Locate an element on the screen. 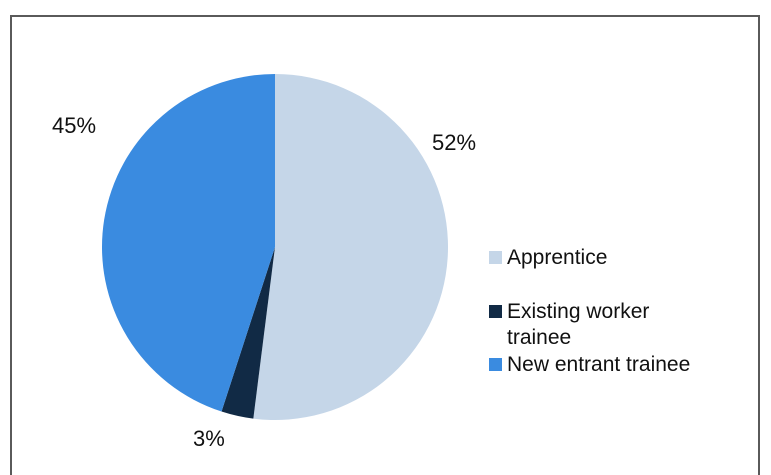 The image size is (771, 475). legend-swatch-existing-worker-trainee is located at coordinates (495, 311).